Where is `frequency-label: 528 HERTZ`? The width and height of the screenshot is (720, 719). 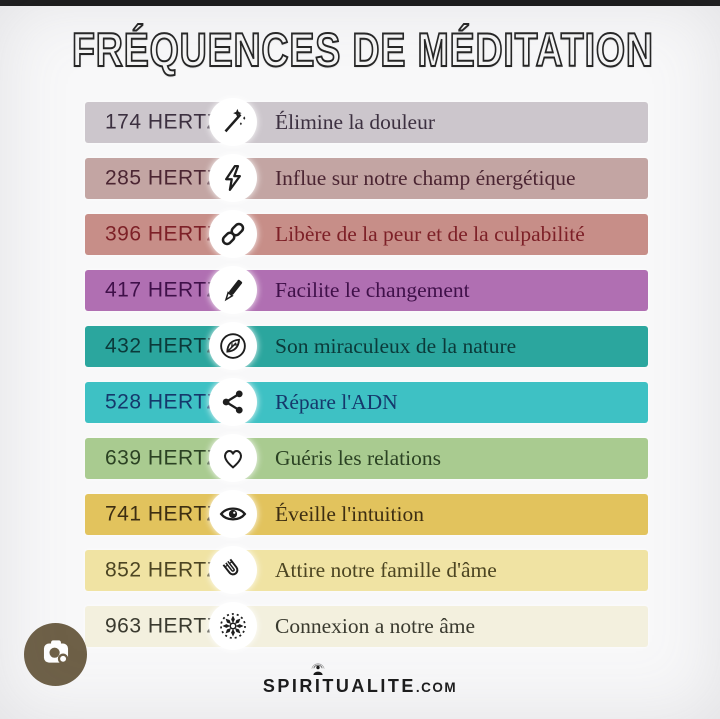 frequency-label: 528 HERTZ is located at coordinates (162, 402).